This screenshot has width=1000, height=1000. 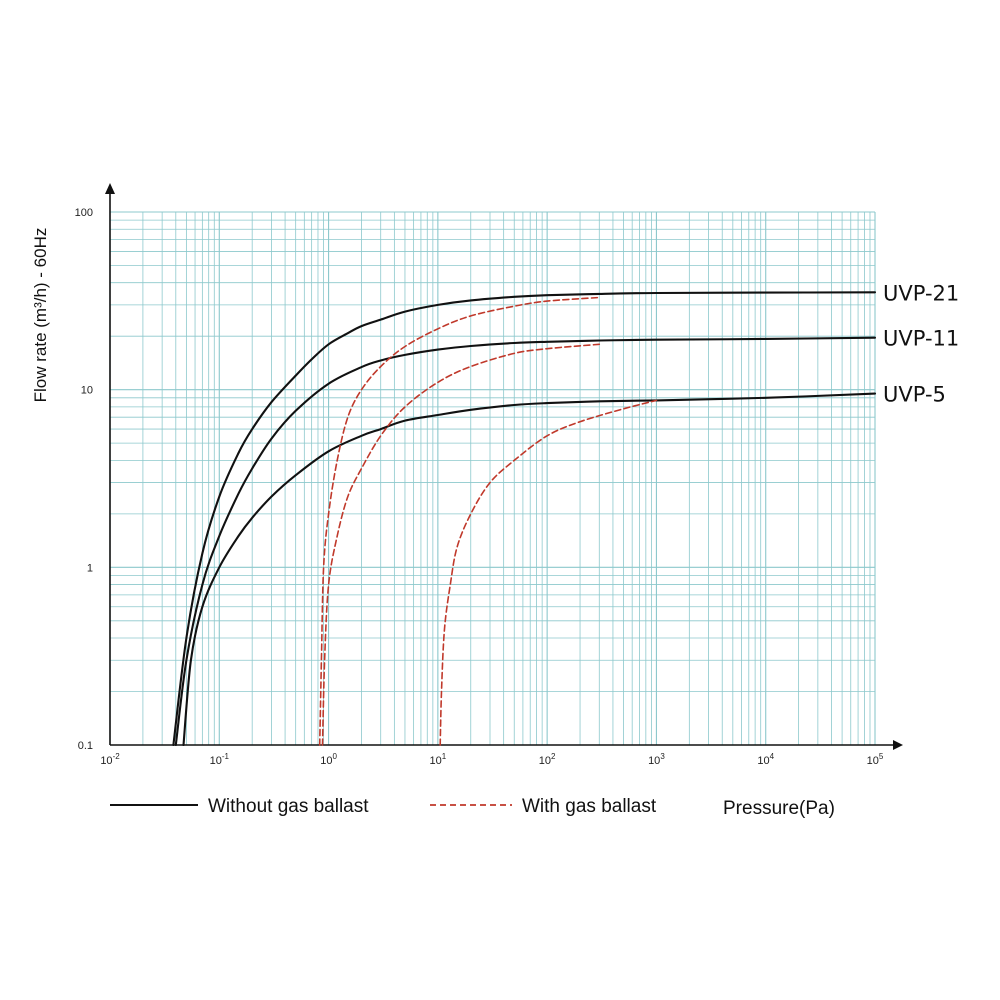 I want to click on x-tick-labels: 10⁻² 10⁻¹ 10⁰ 10¹ 10² 10³ 10⁴ 10⁵, so click(x=492, y=759).